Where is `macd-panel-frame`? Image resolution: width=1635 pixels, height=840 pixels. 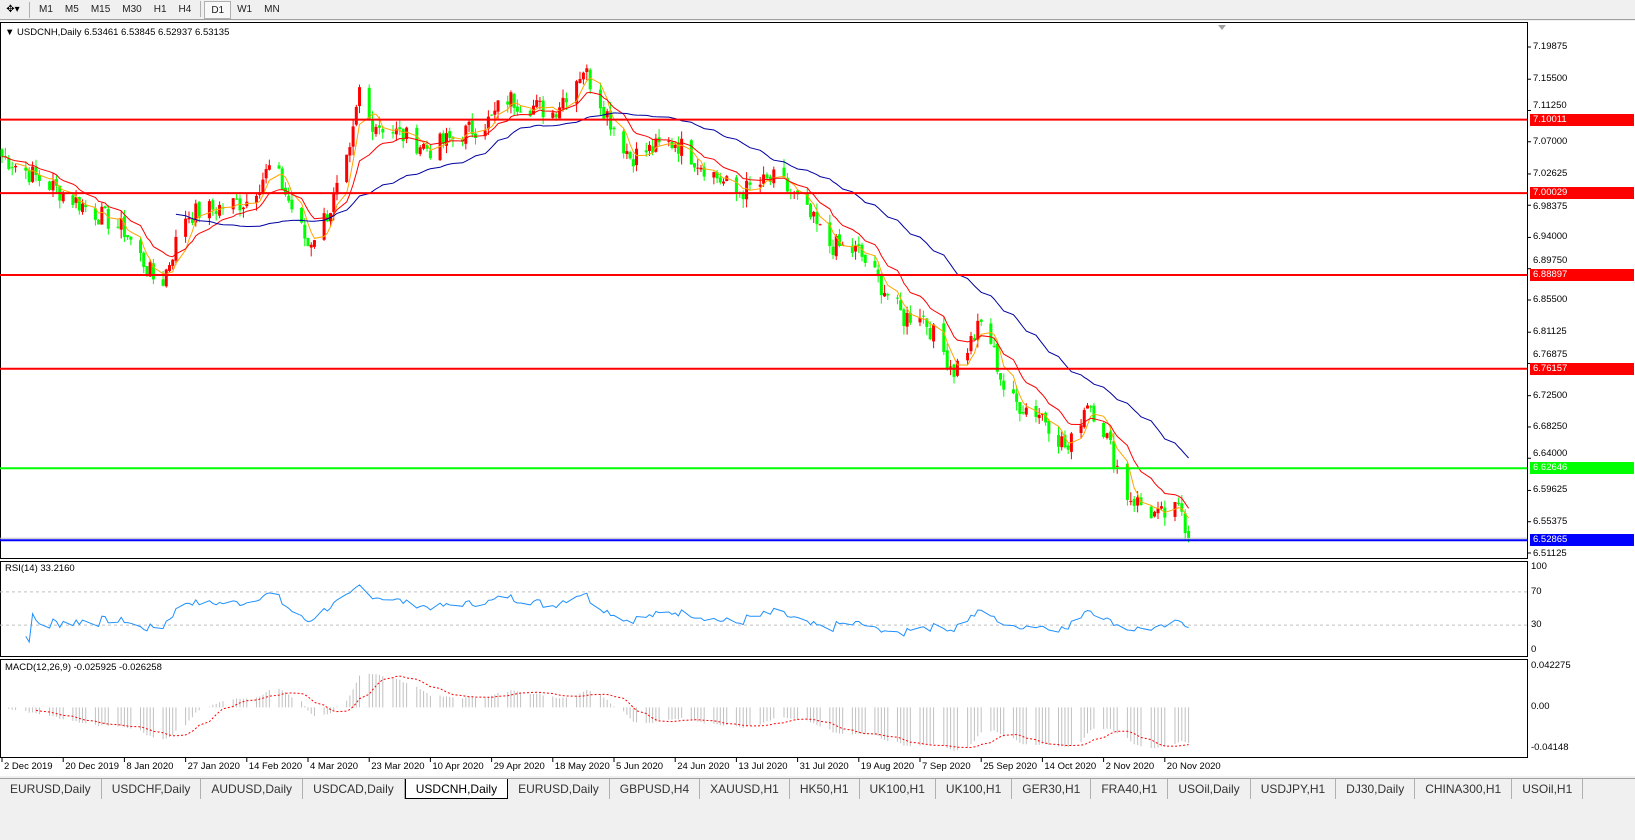
macd-panel-frame is located at coordinates (764, 708).